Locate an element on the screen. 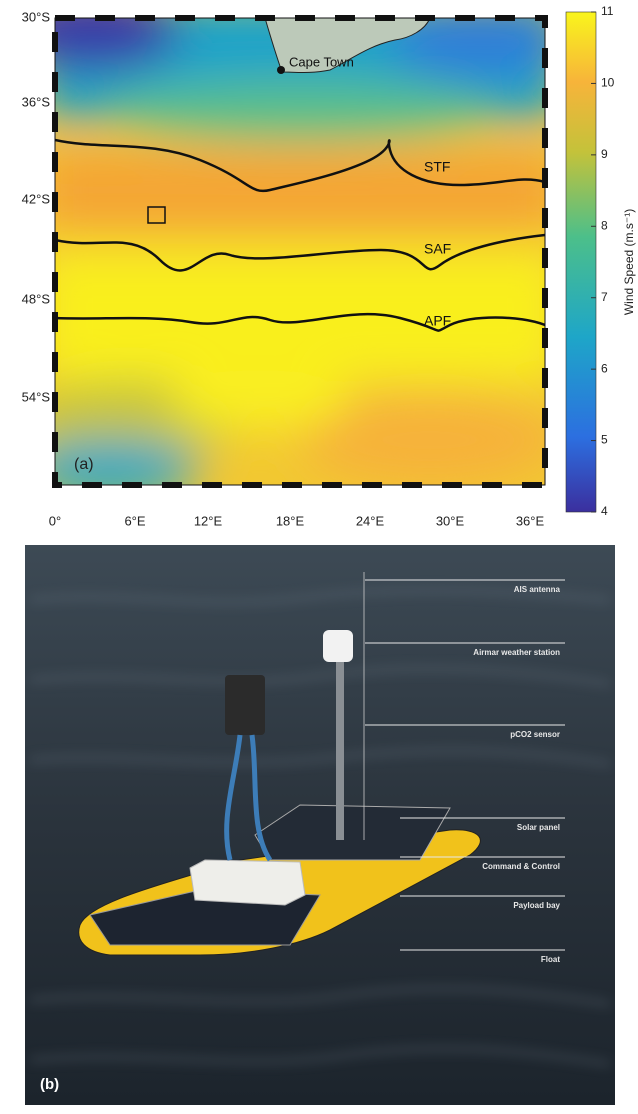  colorbar-tick-label: 7 is located at coordinates (604, 297).